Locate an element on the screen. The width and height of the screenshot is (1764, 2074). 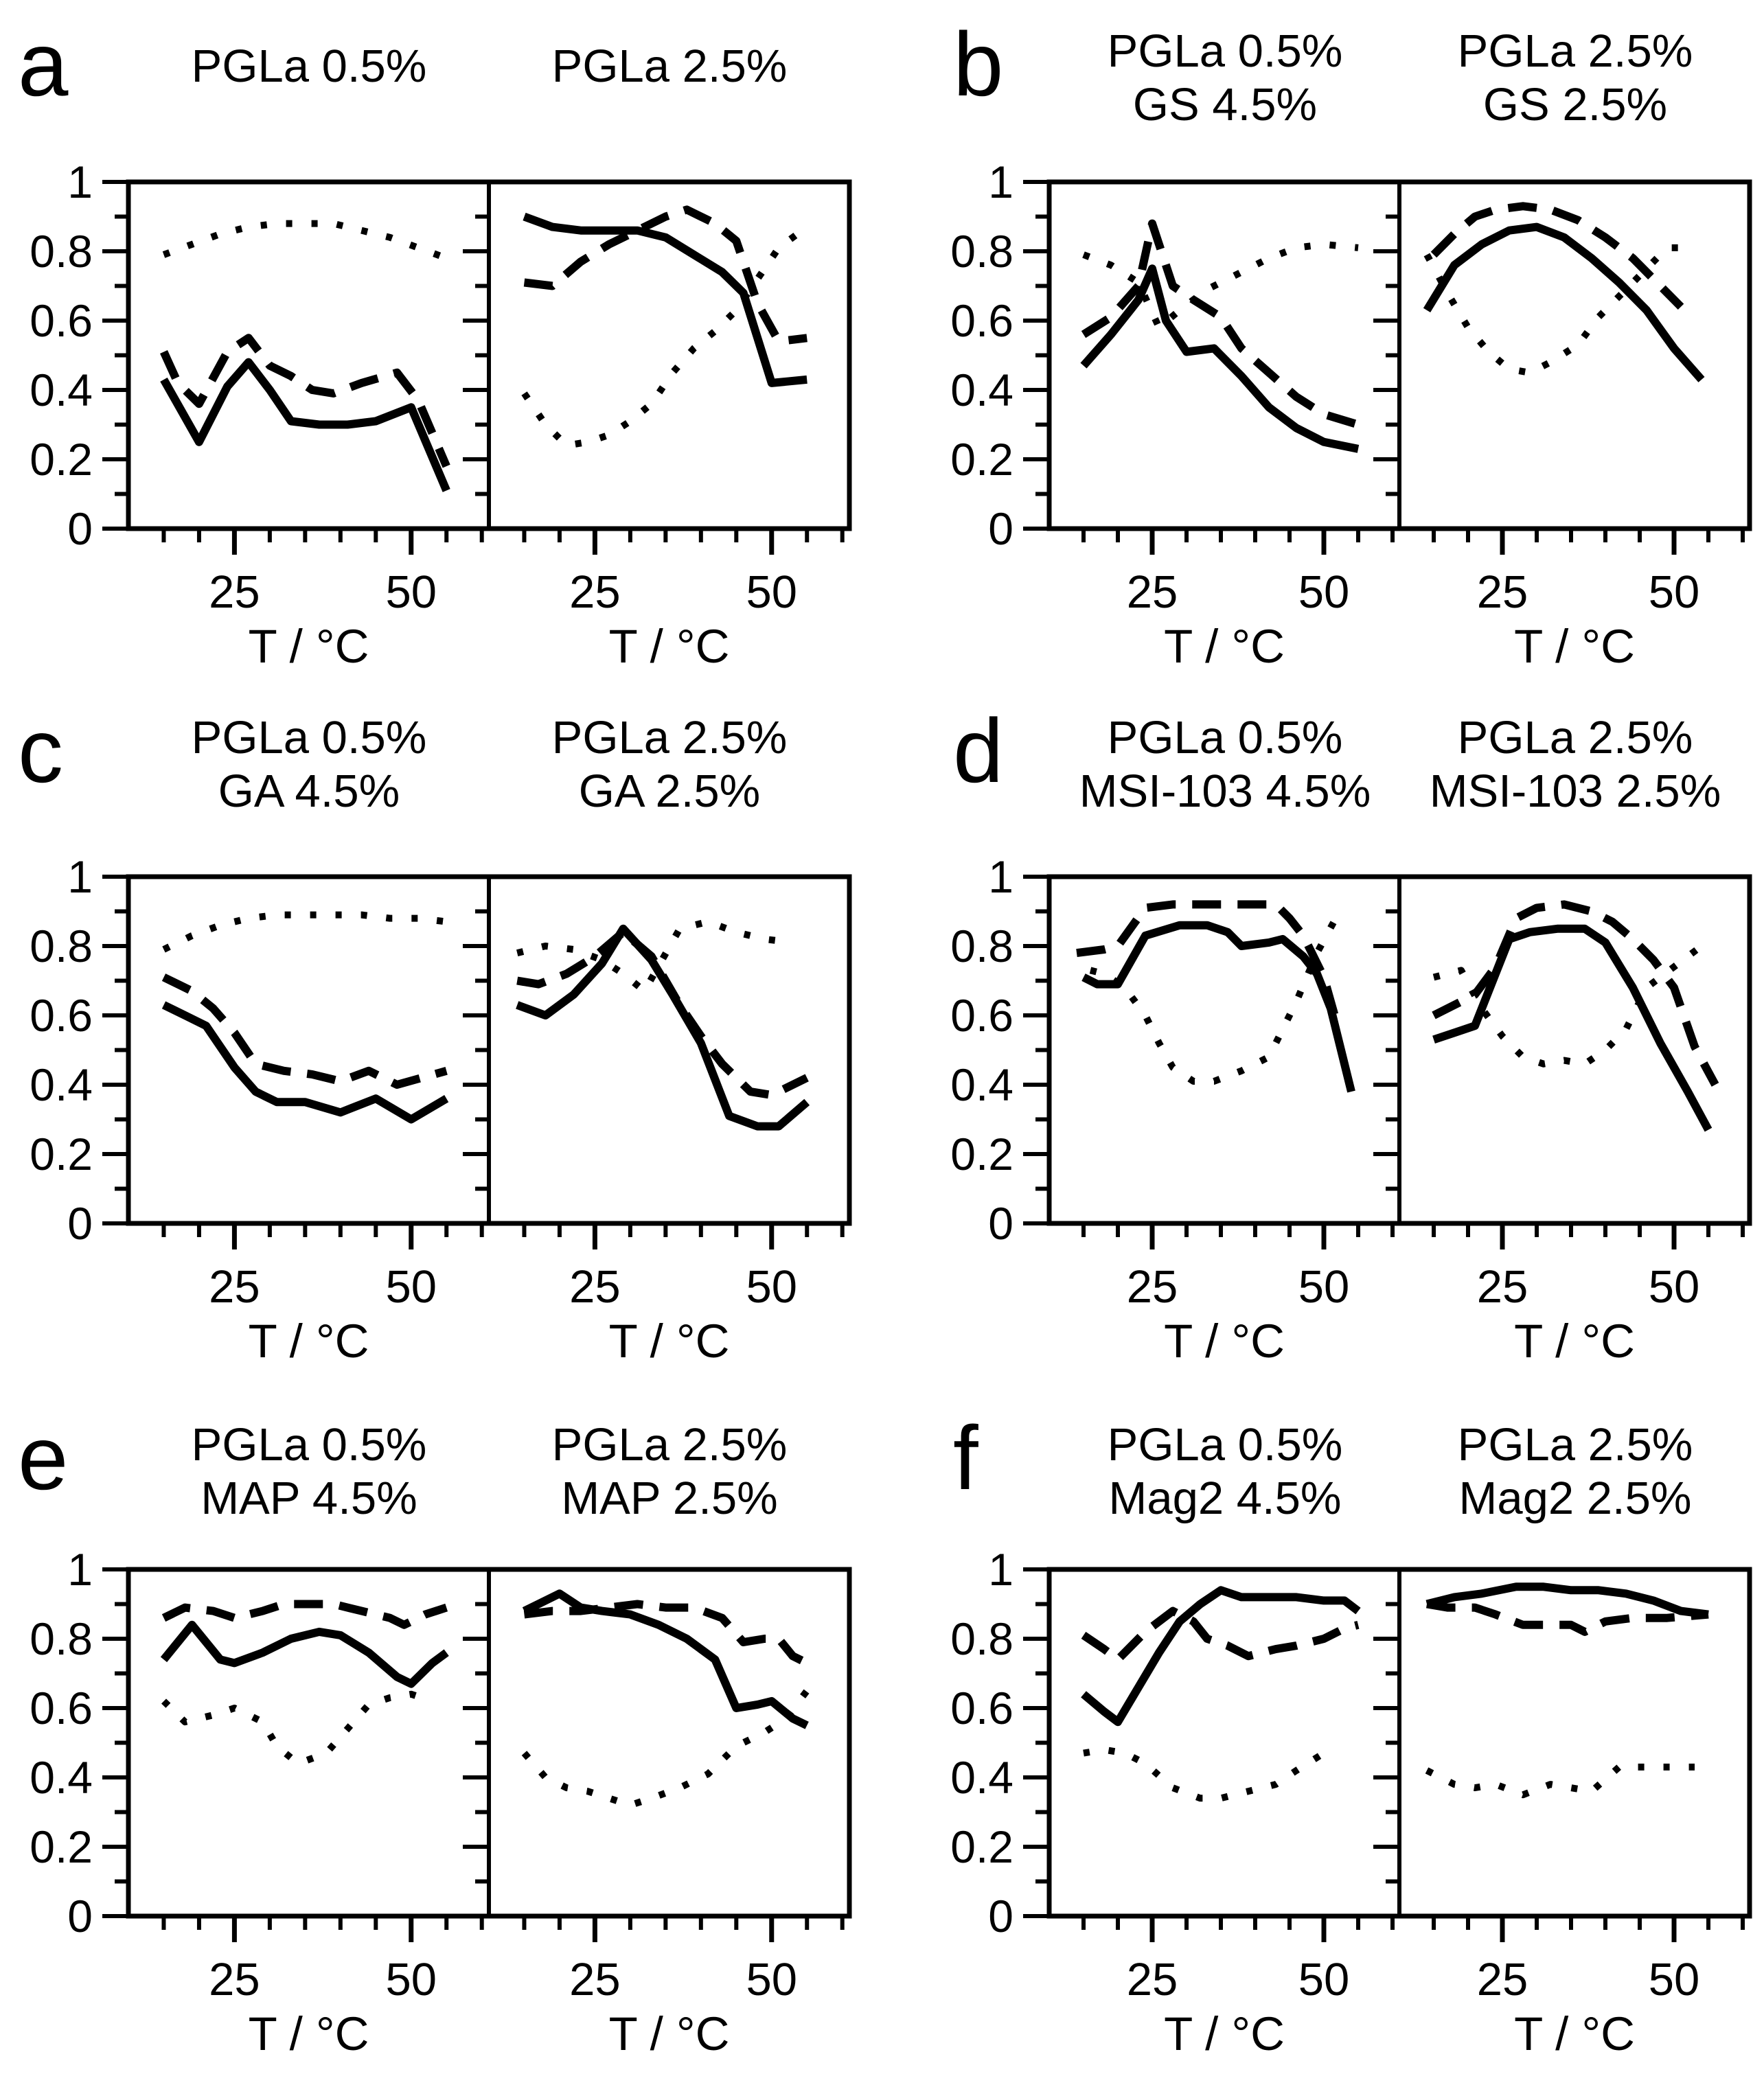
title-line: GS 2.5% is located at coordinates (1575, 104).